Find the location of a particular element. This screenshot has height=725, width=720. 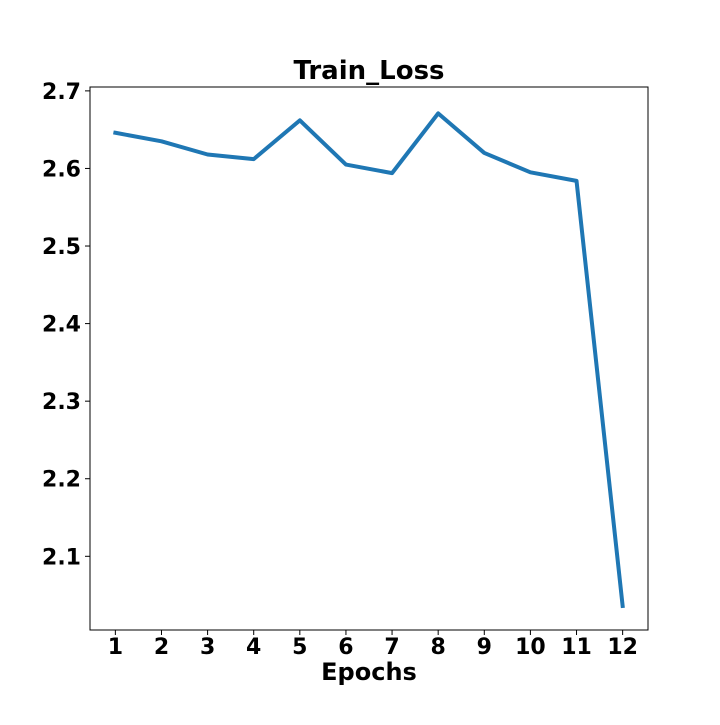

x-tick-label: 7 is located at coordinates (391, 647).